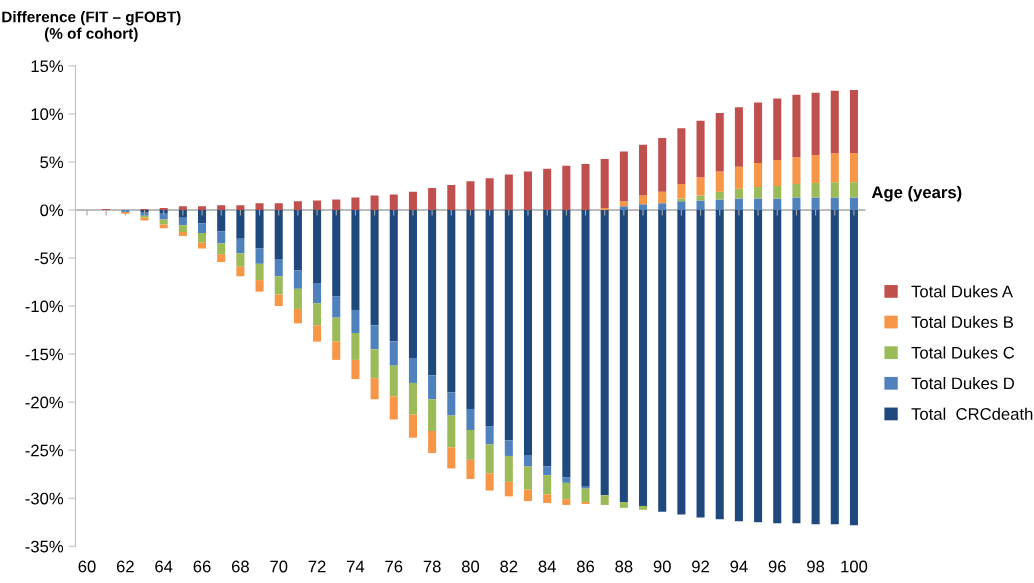  I want to click on x-axis-title: Age (years), so click(916, 193).